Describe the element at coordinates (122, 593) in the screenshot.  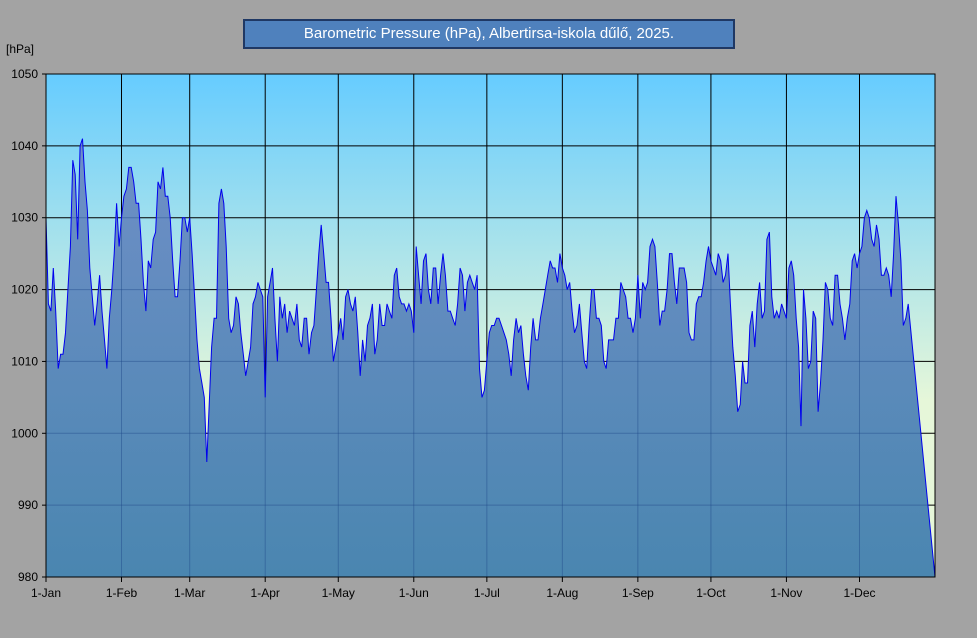
I see `x-tick-label: 1-Feb` at that location.